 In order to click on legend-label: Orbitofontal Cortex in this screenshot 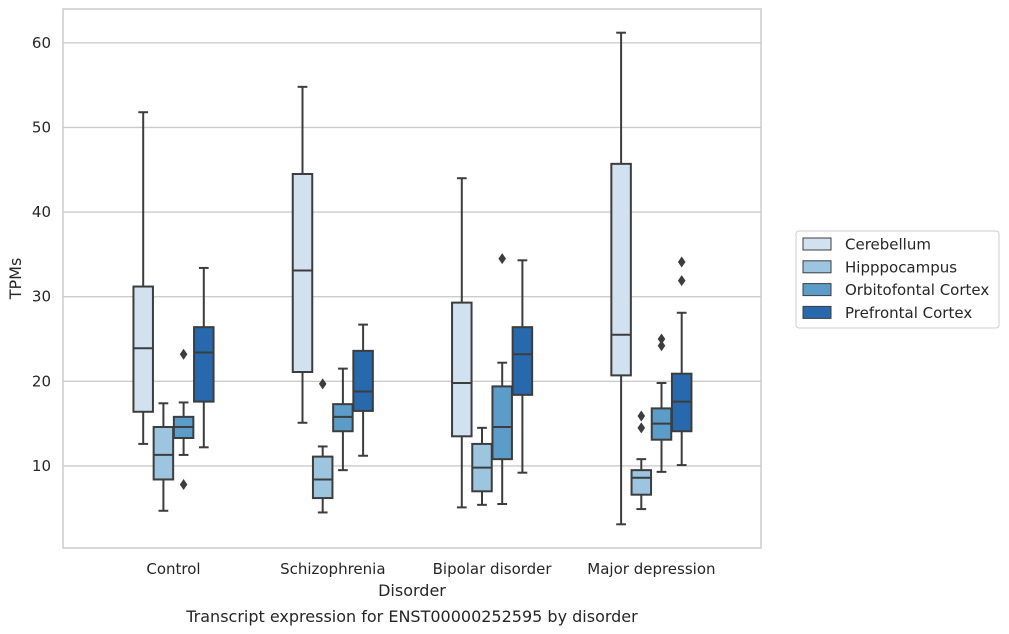, I will do `click(917, 290)`.